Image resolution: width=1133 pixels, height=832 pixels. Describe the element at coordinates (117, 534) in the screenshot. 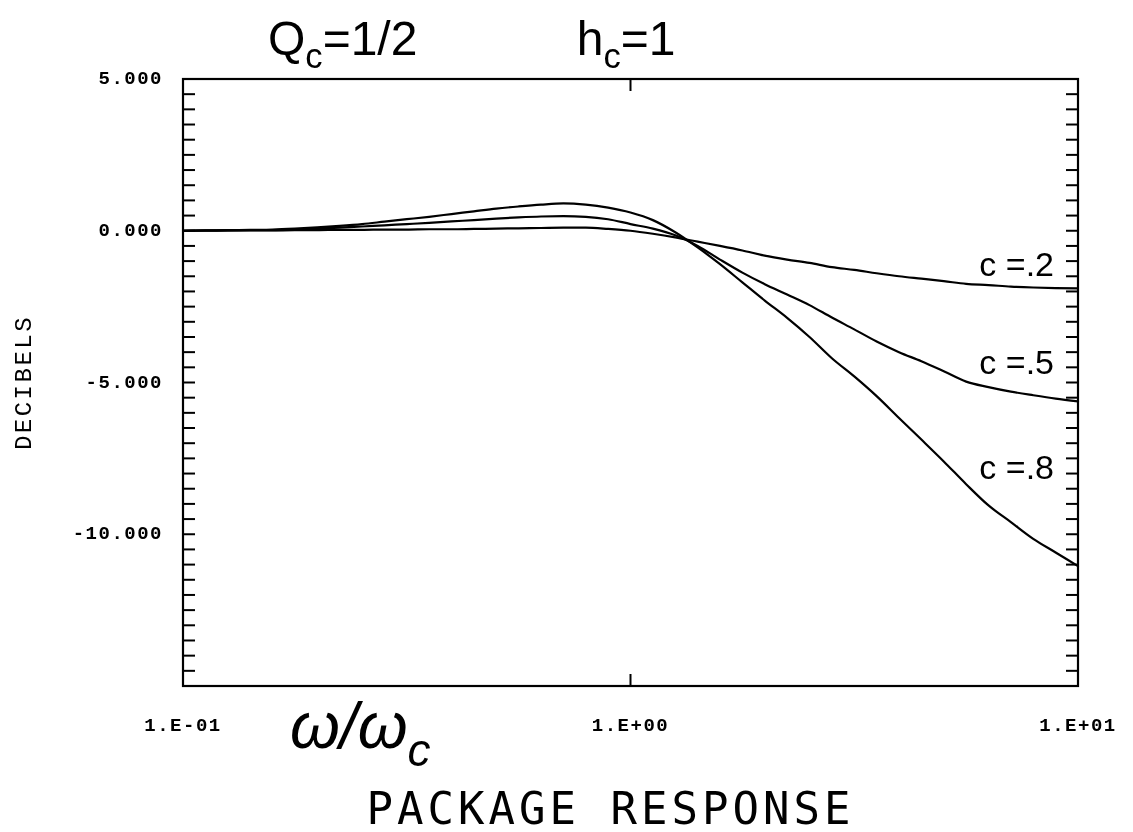

I see `y-tick-label: -10.000` at that location.